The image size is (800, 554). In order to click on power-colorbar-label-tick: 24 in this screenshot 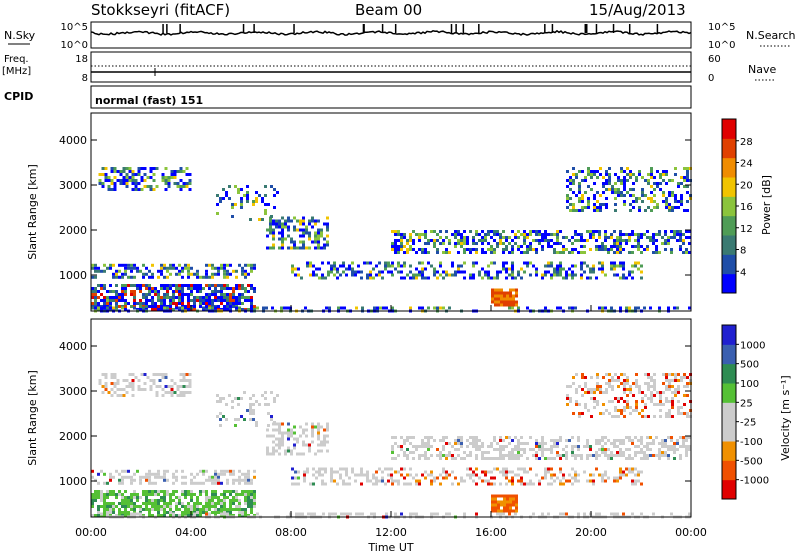, I will do `click(746, 164)`.